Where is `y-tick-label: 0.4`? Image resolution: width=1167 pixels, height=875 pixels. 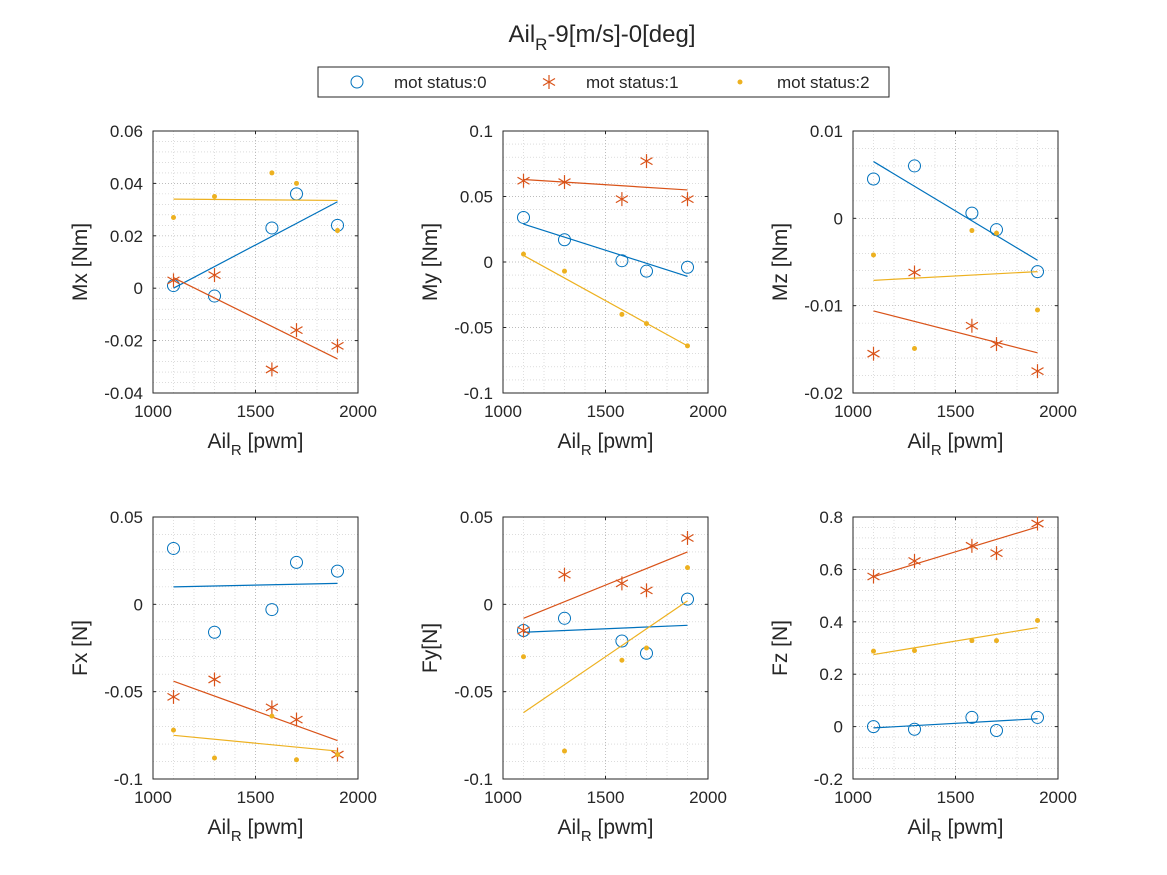 y-tick-label: 0.4 is located at coordinates (831, 622).